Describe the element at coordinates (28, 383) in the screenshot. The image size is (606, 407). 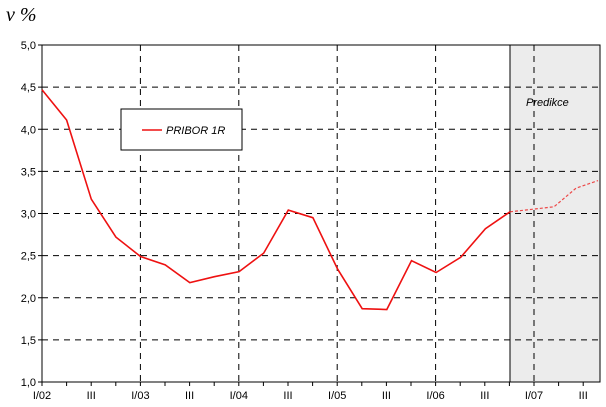
I see `y-tick-label: 1,0` at that location.